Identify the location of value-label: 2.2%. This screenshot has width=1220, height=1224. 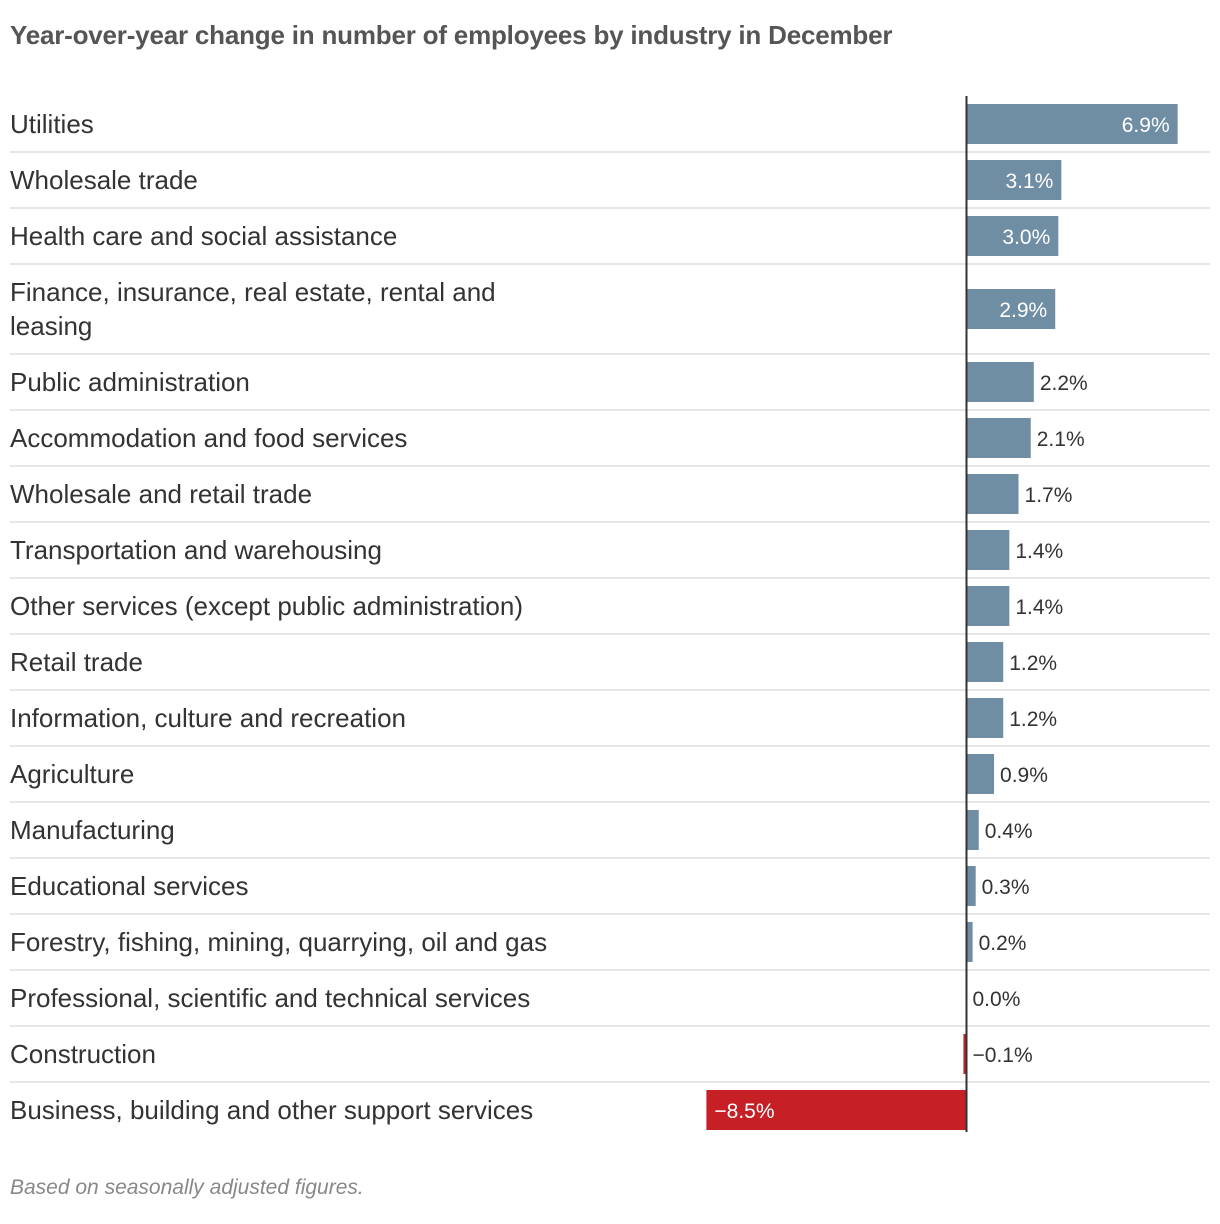
(1064, 383).